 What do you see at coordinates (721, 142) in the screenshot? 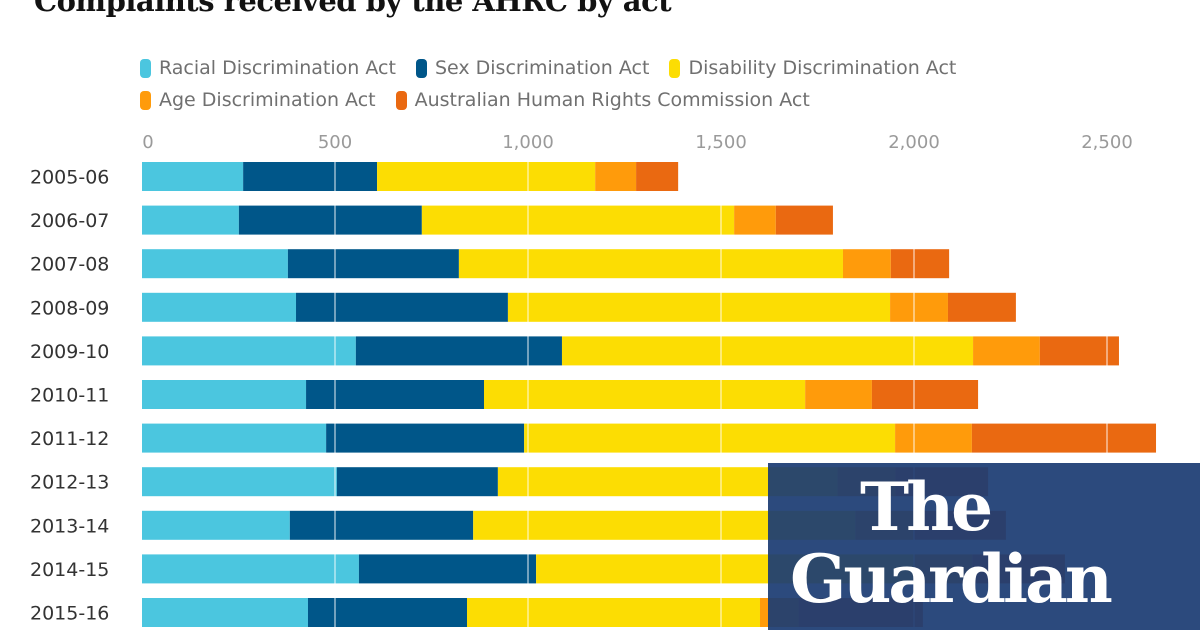
I see `x-tick-label: 1,500` at bounding box center [721, 142].